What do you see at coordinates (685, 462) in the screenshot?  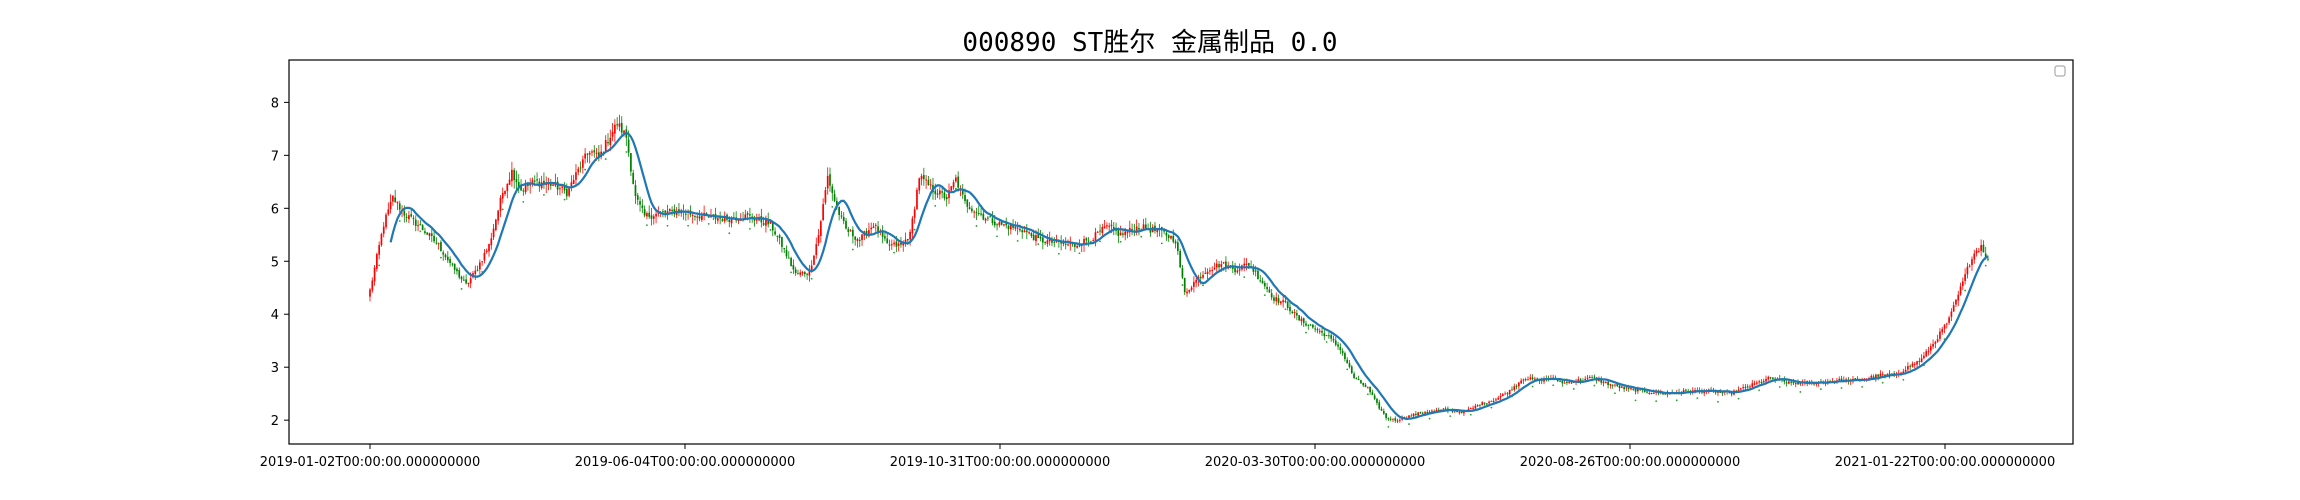 I see `x-tick-label: 2019-06-04T00:00:00.000000000` at bounding box center [685, 462].